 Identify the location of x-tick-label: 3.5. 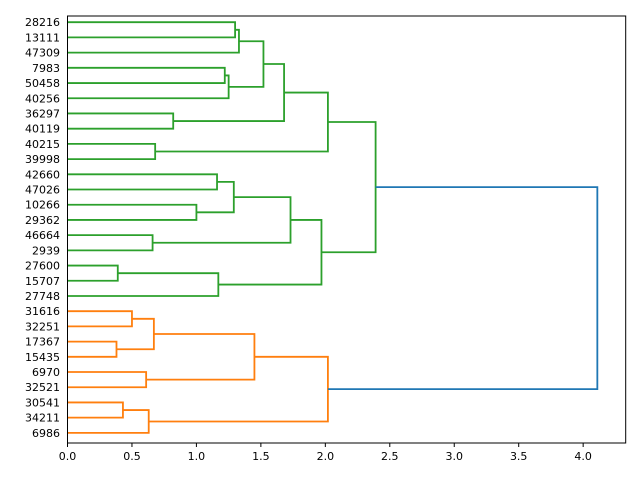
(519, 456).